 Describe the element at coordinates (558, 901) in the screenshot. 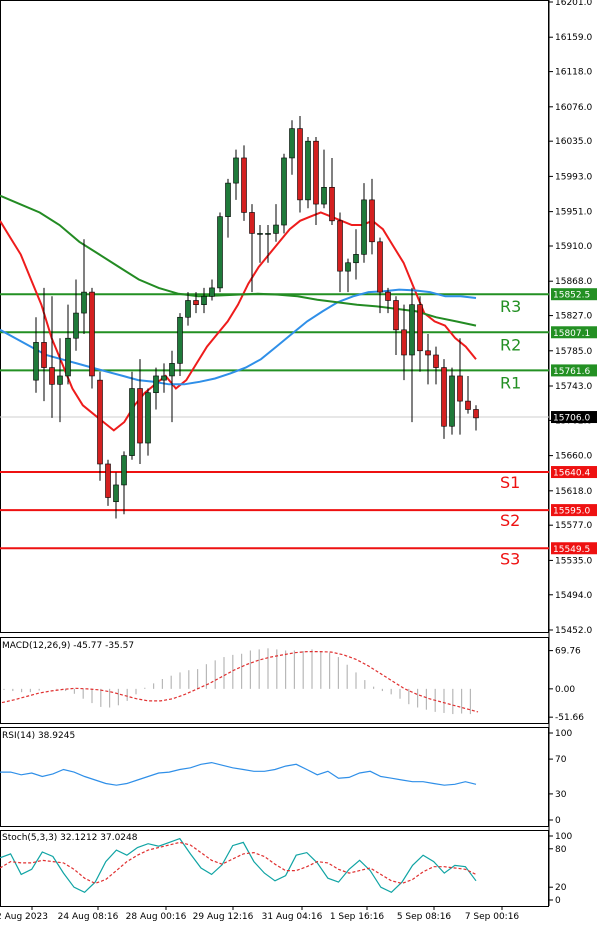

I see `stoch-axis-label: 0` at that location.